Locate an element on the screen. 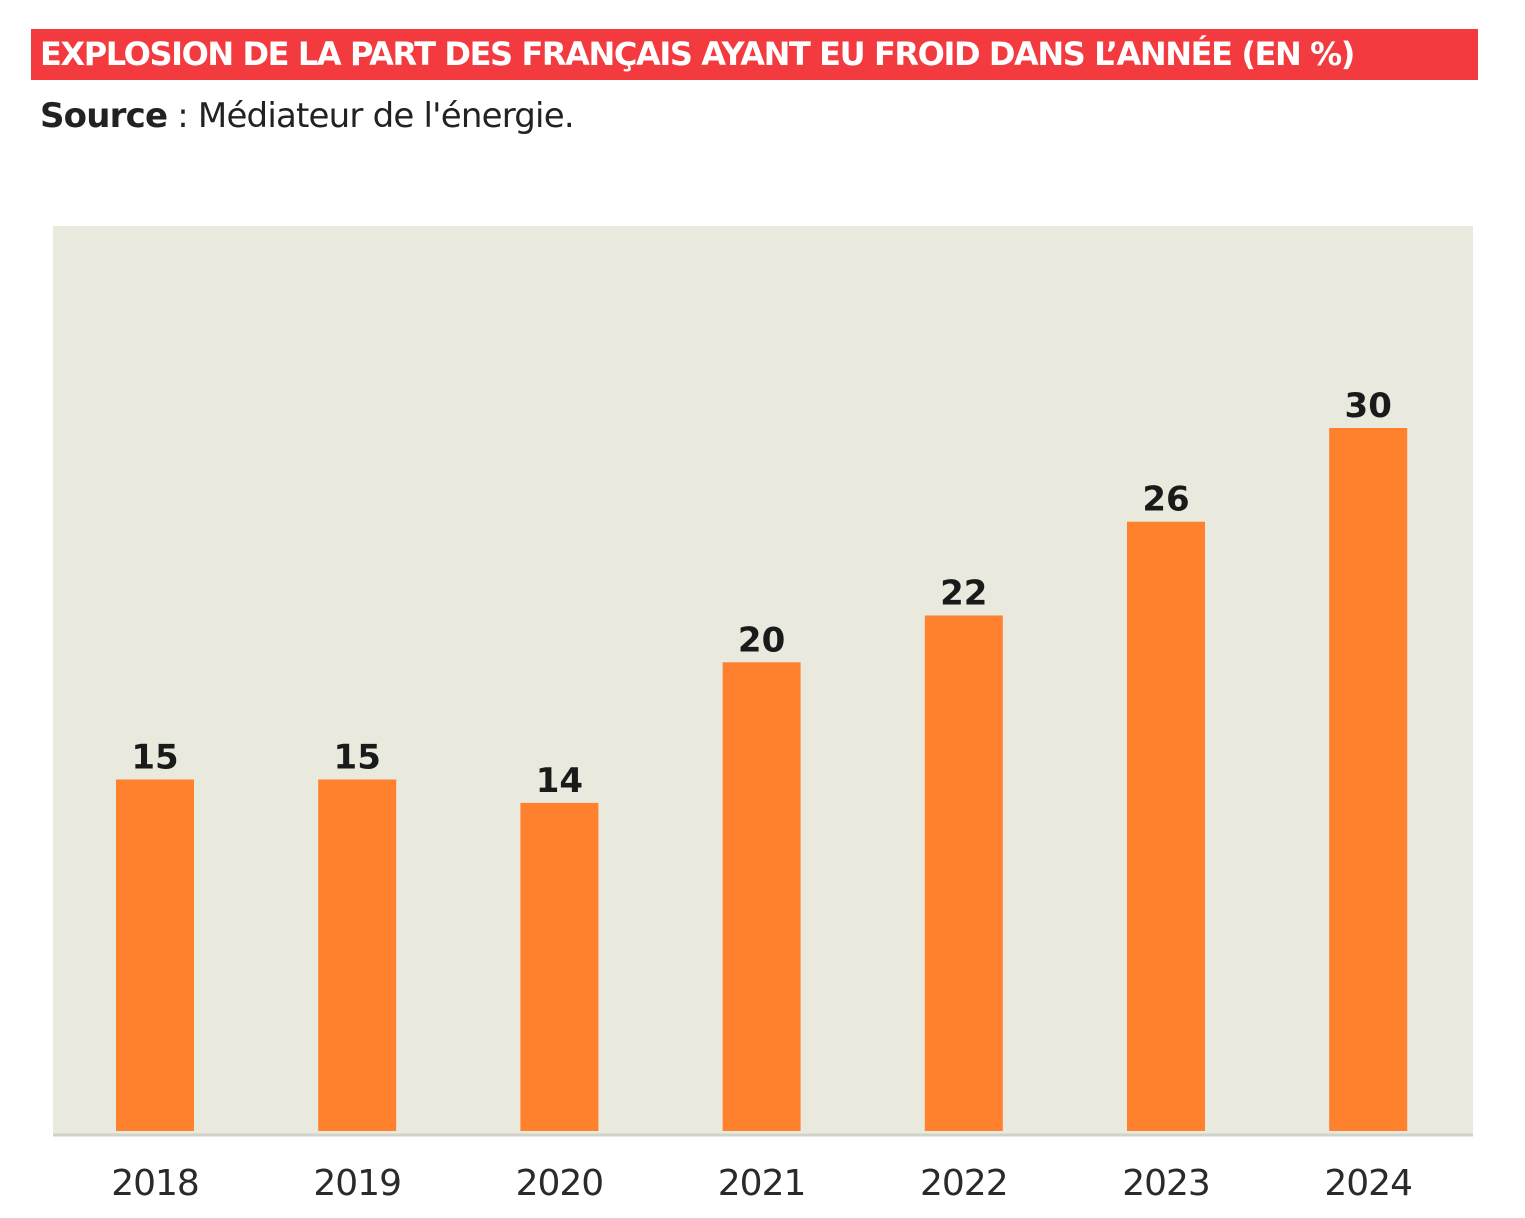 The width and height of the screenshot is (1525, 1218). bar-2019 is located at coordinates (357, 955).